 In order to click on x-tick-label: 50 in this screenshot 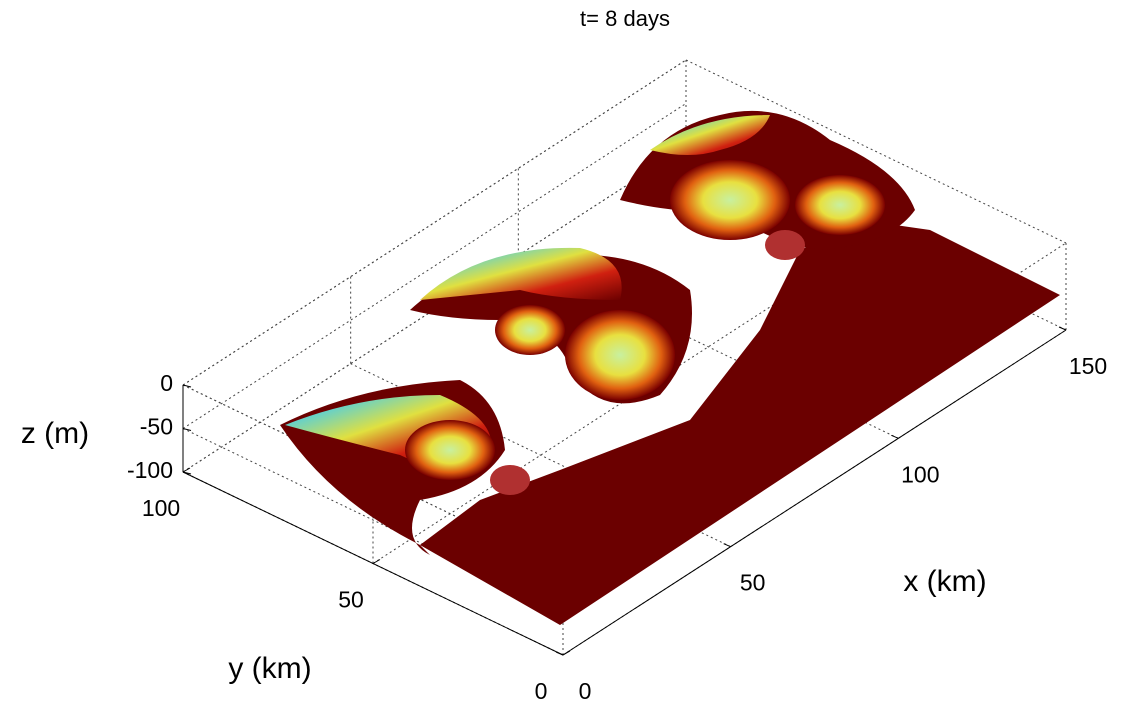, I will do `click(753, 583)`.